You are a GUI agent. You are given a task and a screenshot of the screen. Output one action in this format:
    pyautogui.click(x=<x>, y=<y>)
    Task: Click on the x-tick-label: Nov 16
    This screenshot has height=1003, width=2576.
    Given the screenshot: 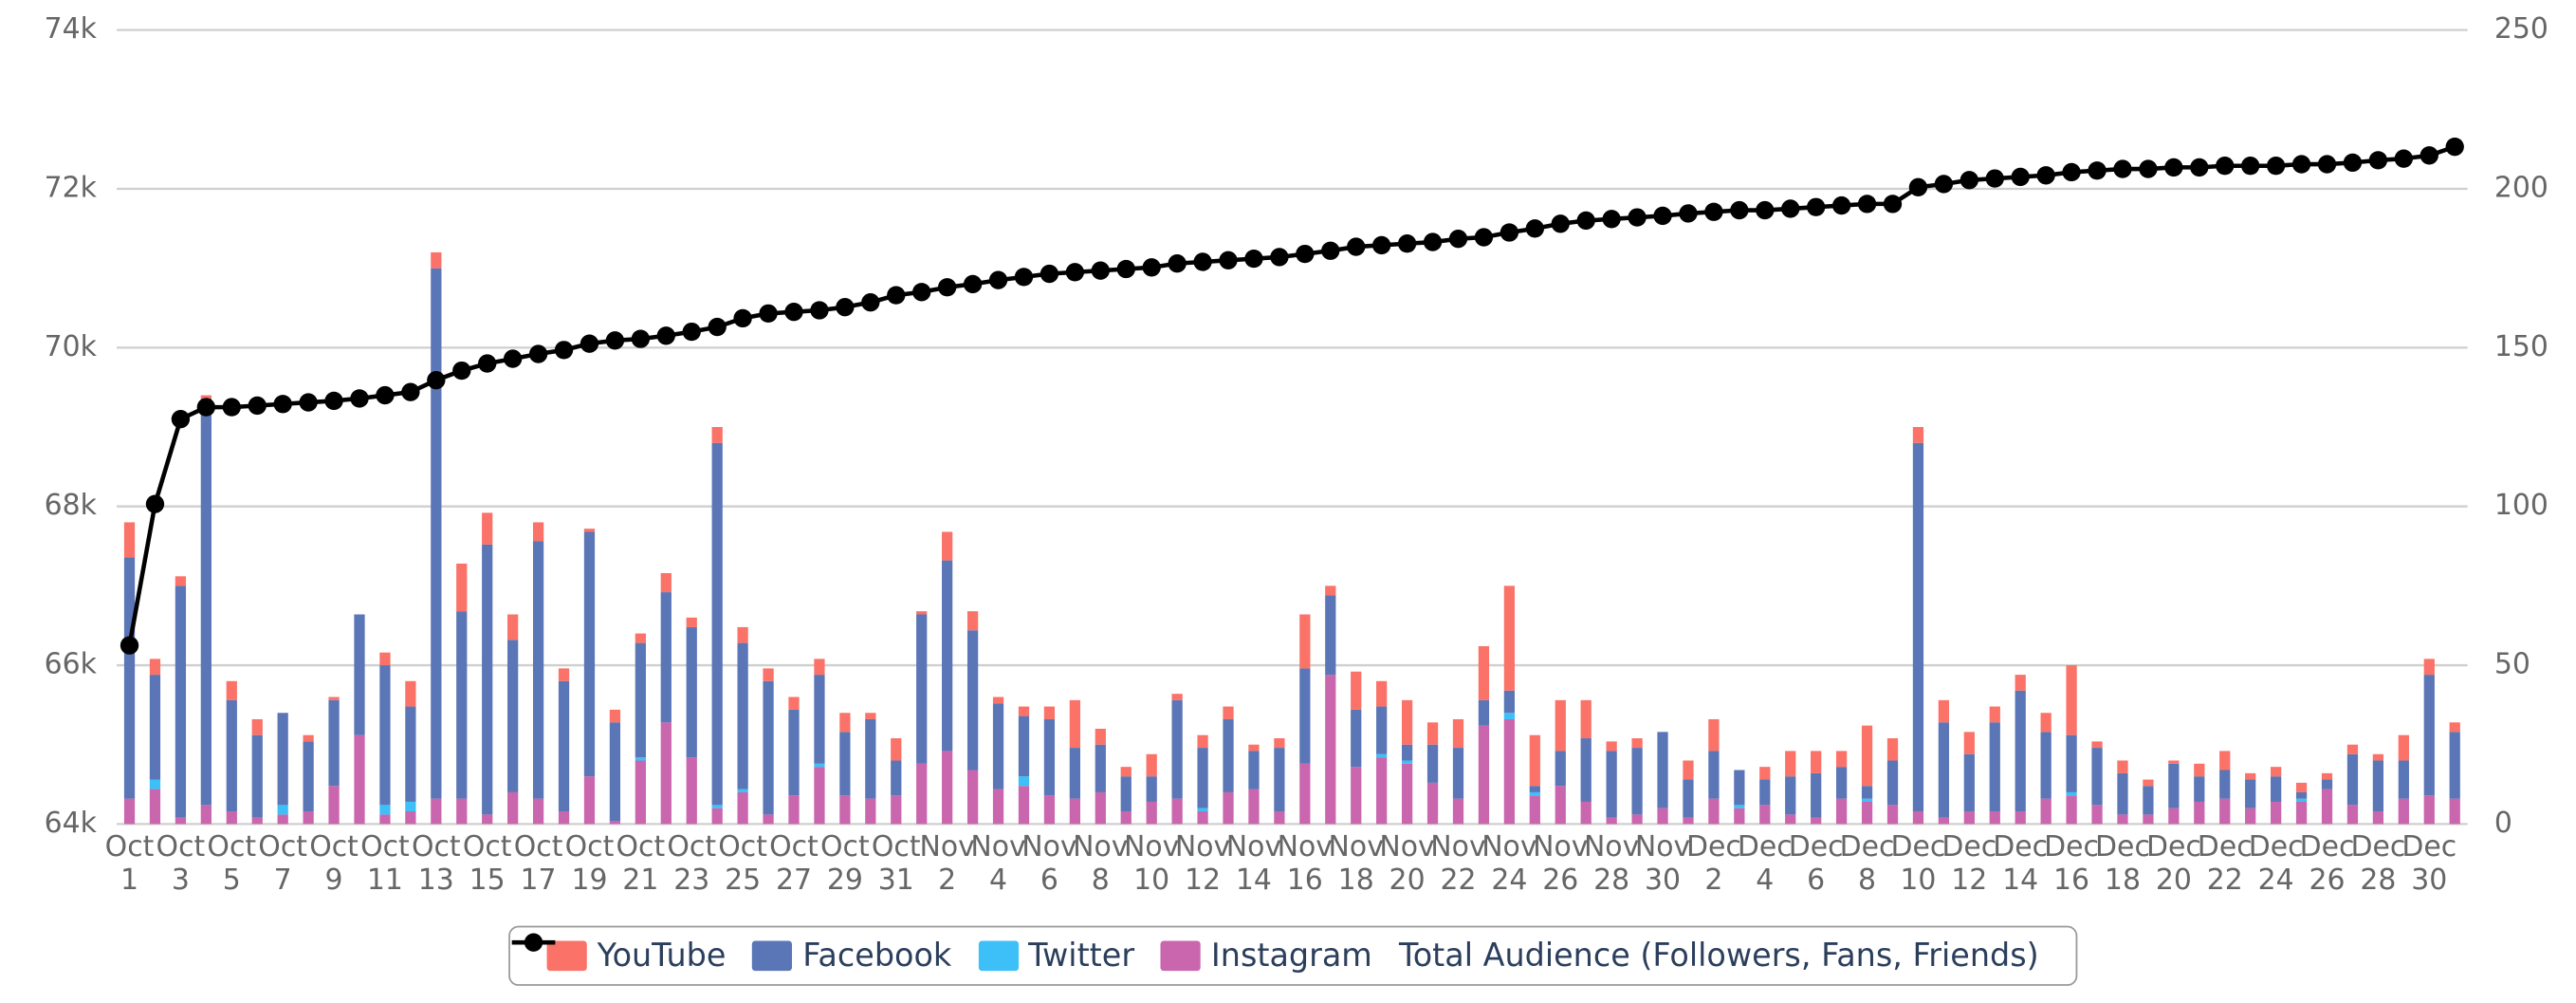 What is the action you would take?
    pyautogui.click(x=1305, y=864)
    